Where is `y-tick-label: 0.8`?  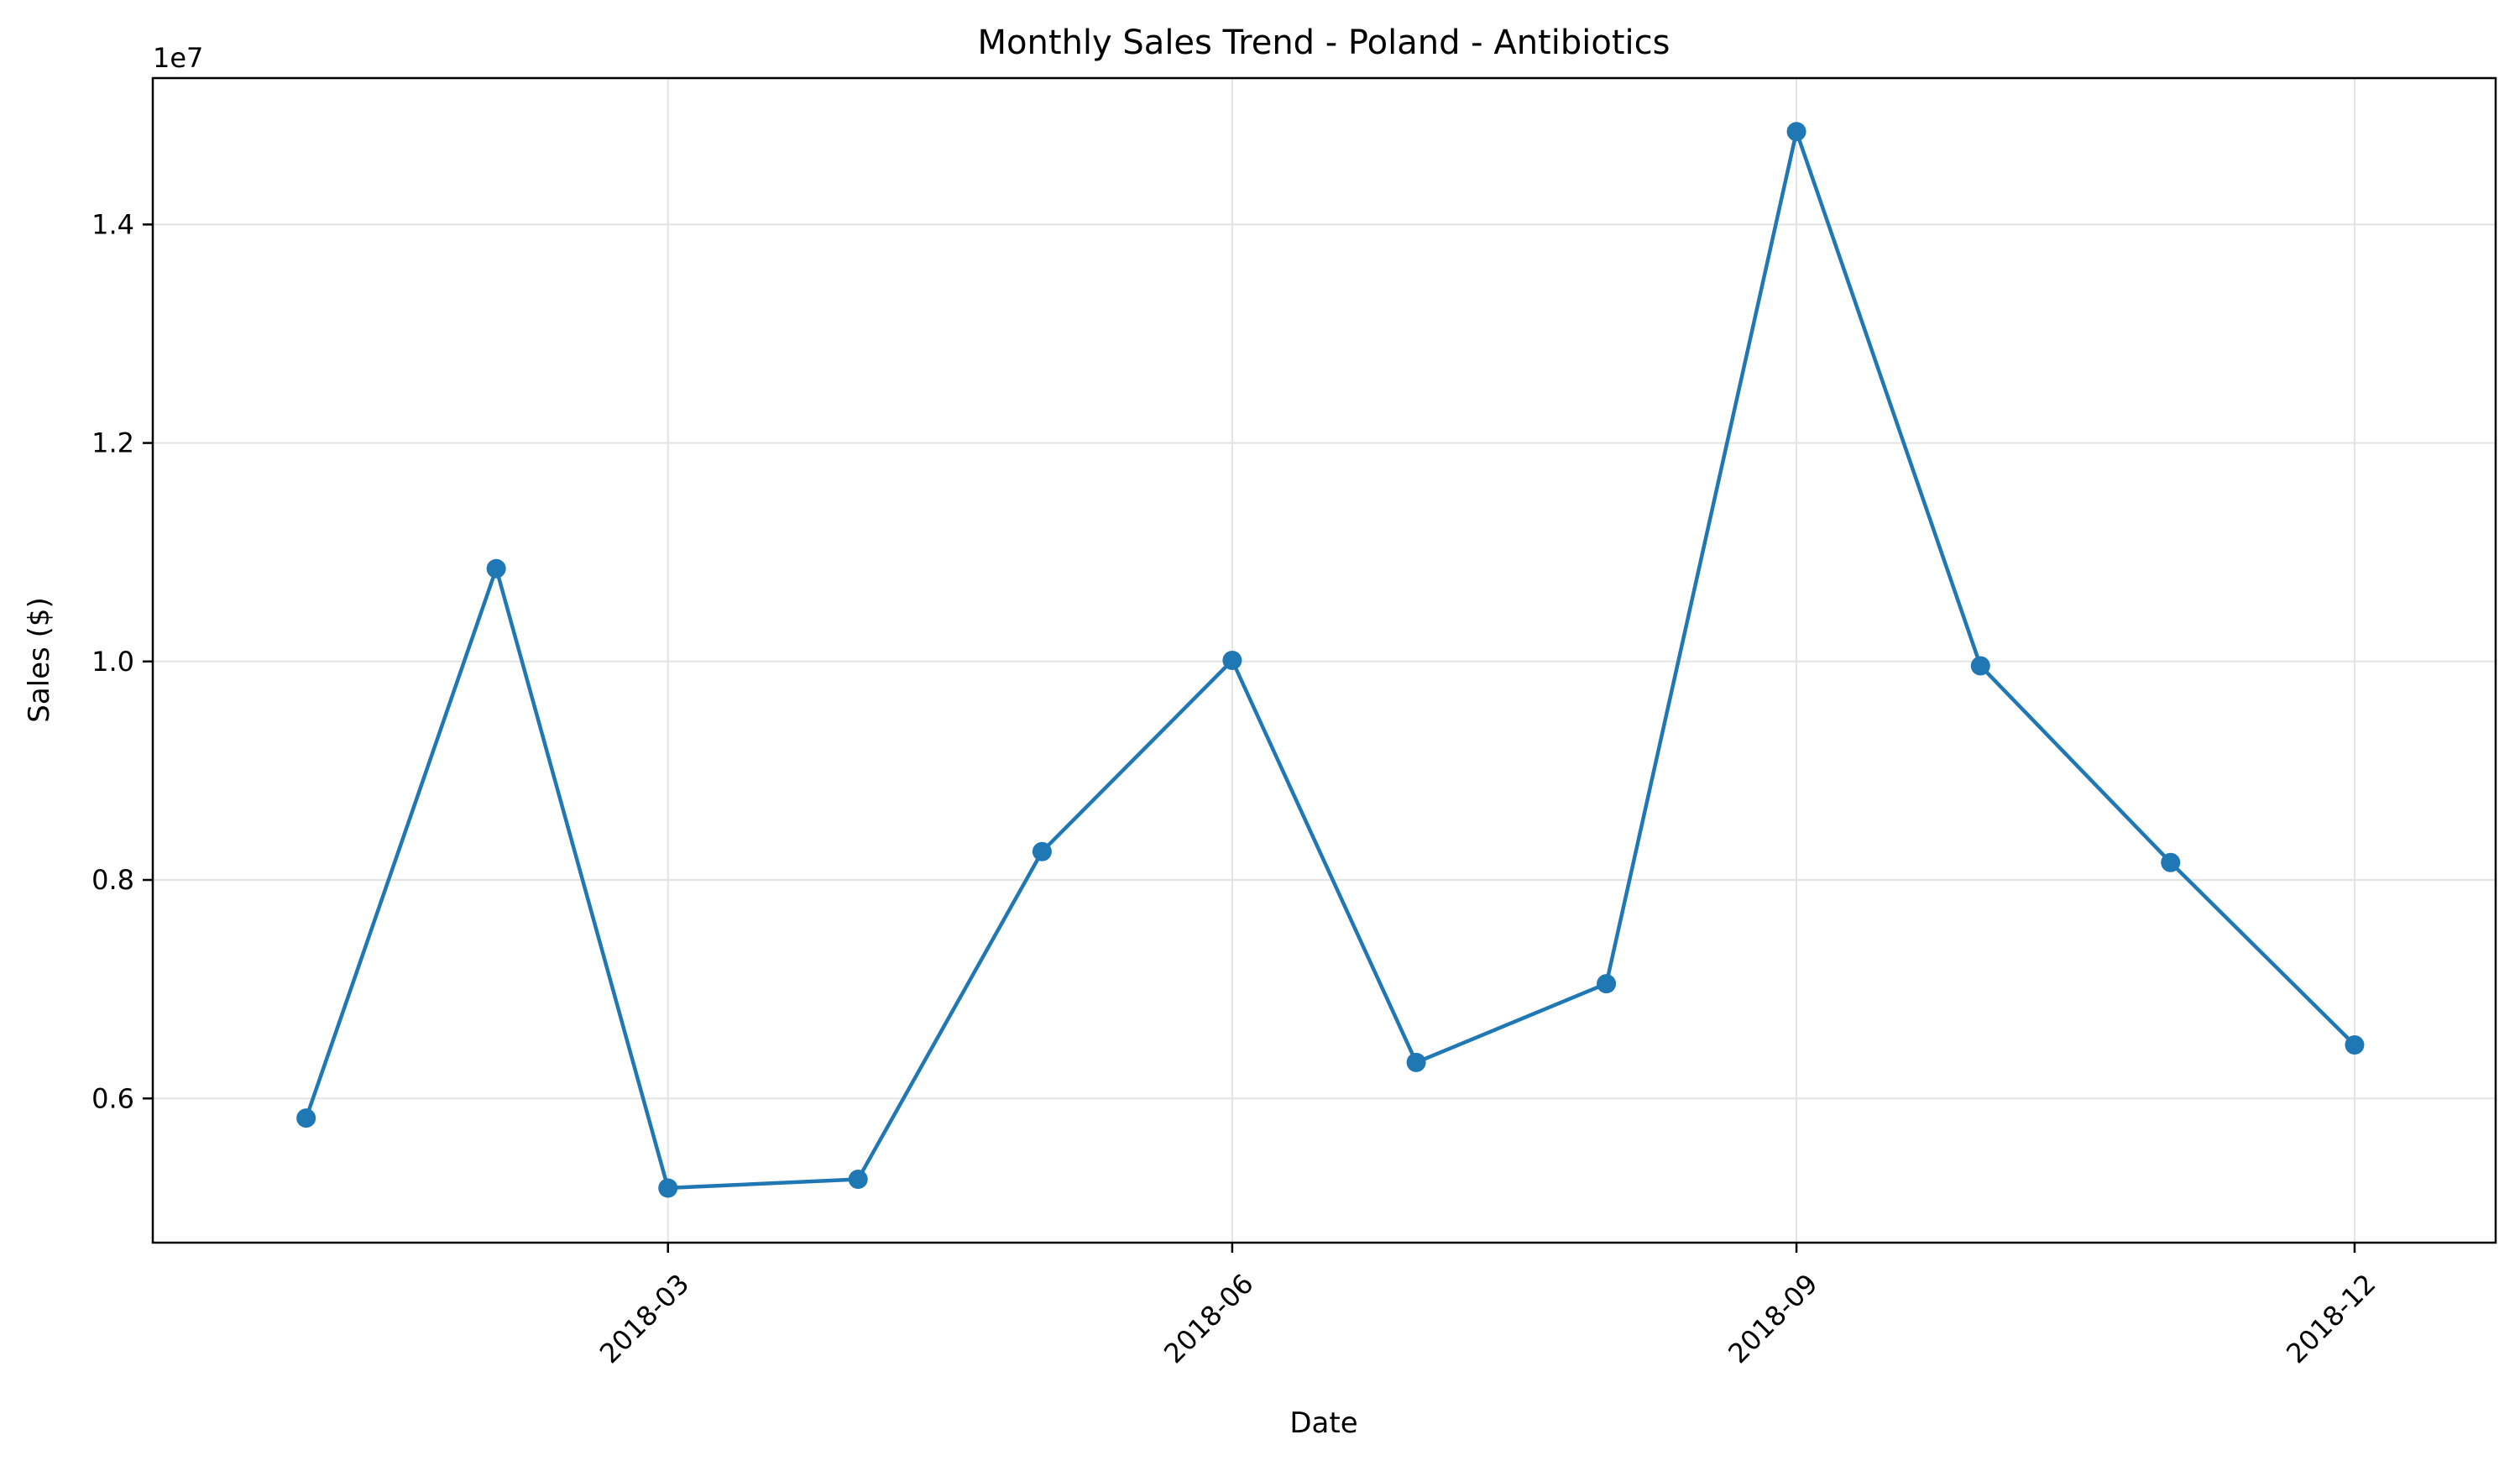 y-tick-label: 0.8 is located at coordinates (112, 880).